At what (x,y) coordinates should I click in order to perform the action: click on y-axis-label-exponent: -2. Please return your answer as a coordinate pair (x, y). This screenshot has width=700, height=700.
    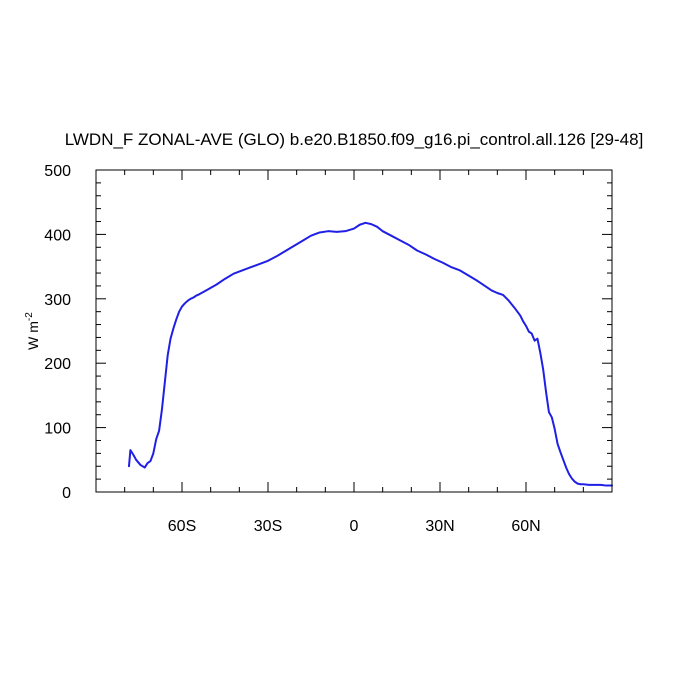
    Looking at the image, I should click on (29, 316).